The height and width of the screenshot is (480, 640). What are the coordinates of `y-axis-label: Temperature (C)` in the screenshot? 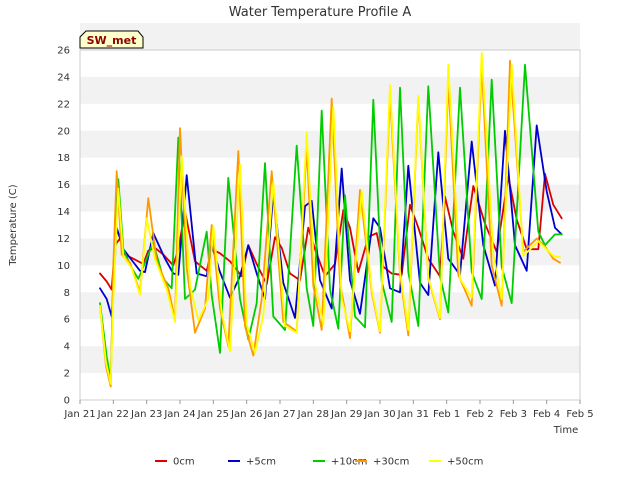 It's located at (13, 225).